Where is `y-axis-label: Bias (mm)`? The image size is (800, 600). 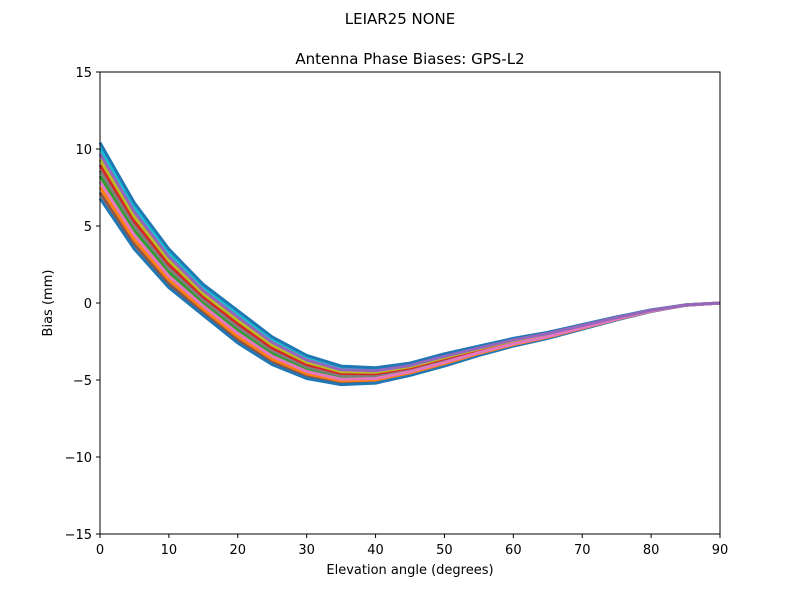 y-axis-label: Bias (mm) is located at coordinates (48, 303).